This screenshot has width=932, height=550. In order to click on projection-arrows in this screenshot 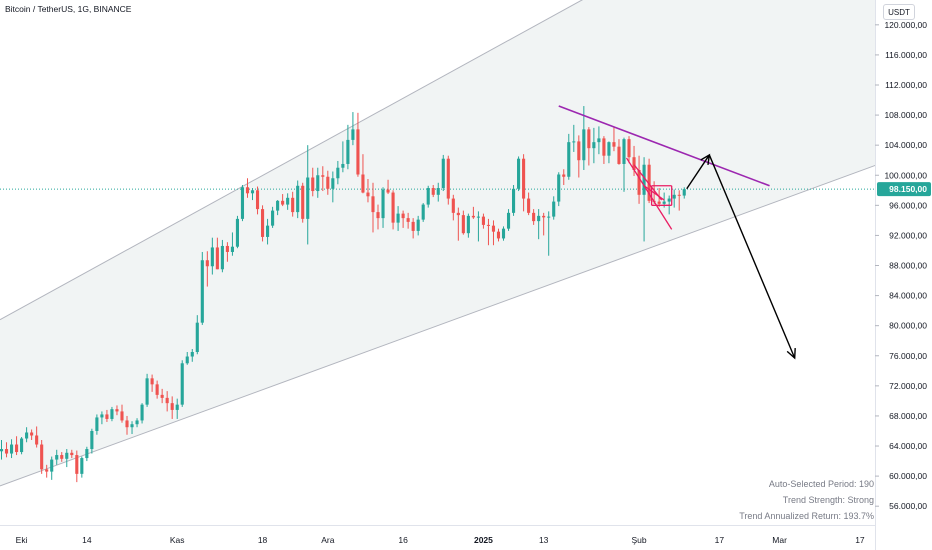, I will do `click(741, 256)`.